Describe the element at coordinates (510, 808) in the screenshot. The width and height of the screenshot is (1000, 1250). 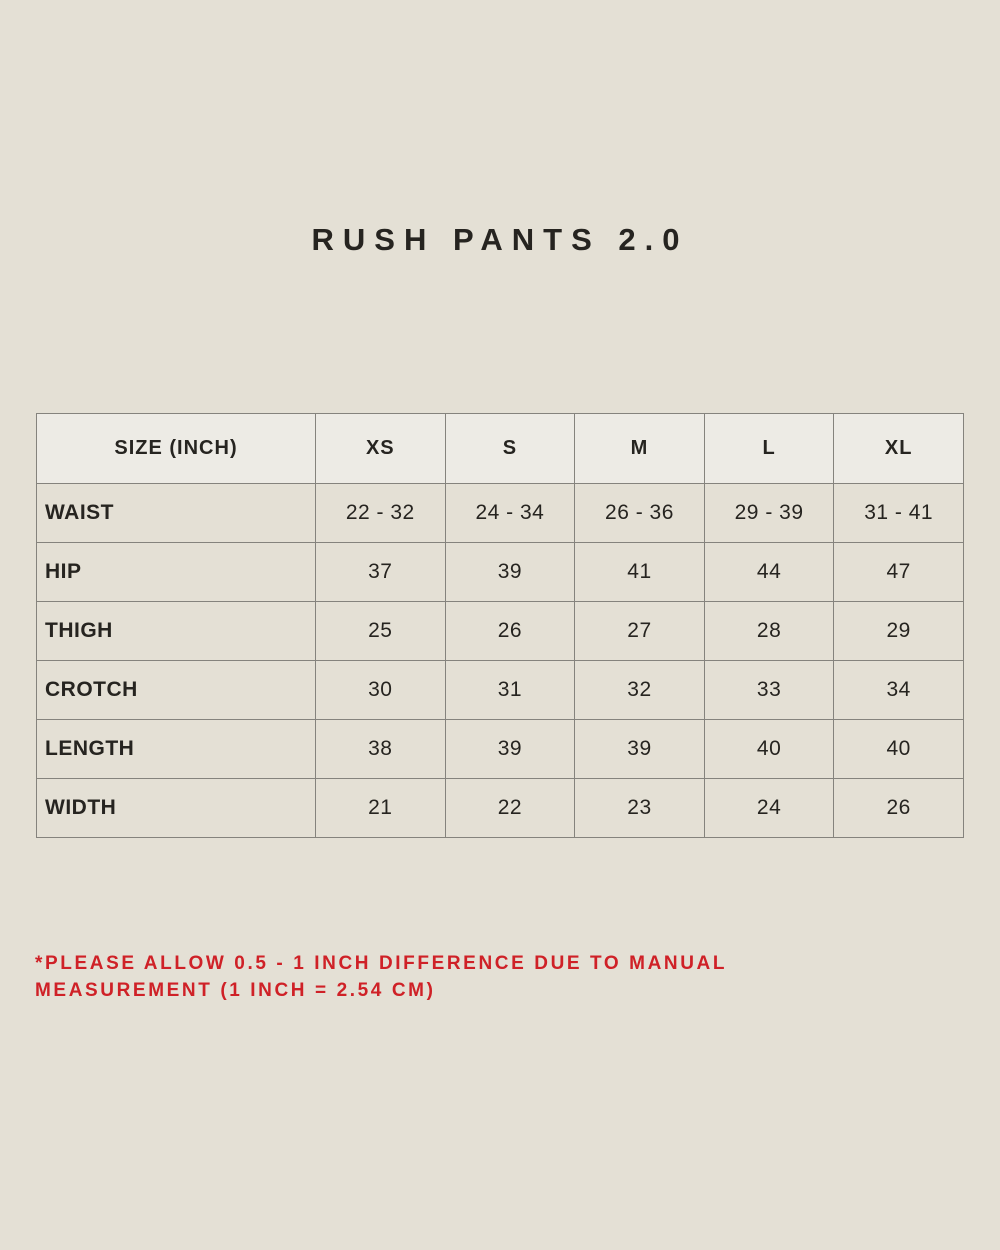
I see `table-cell: 22` at that location.